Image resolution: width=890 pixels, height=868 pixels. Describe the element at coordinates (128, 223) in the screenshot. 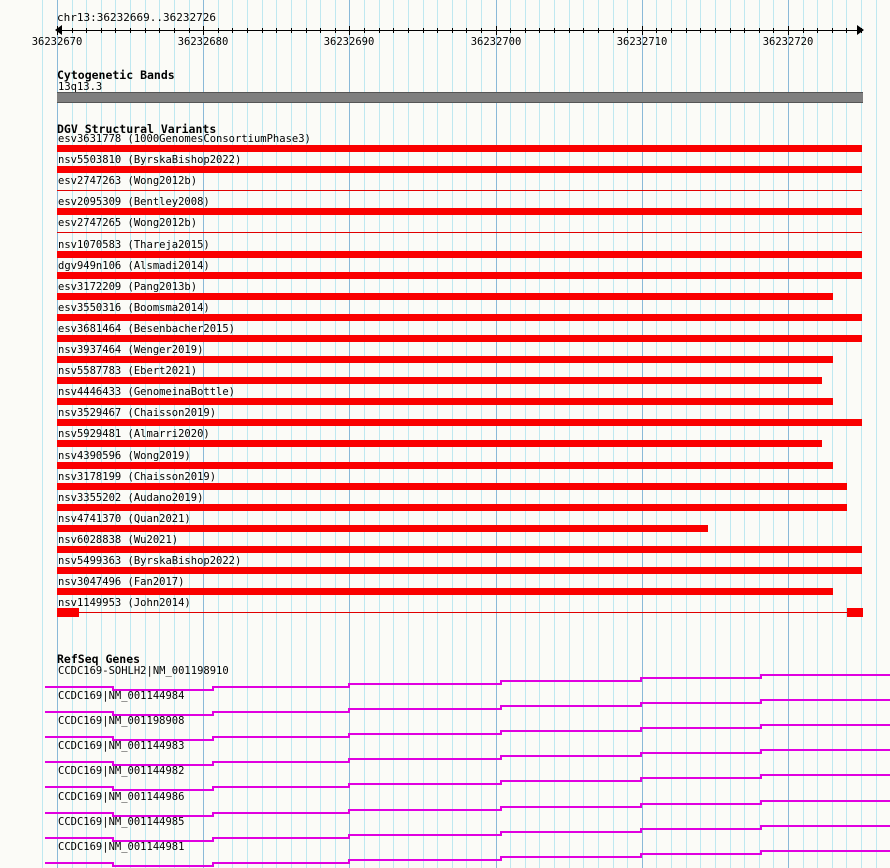

I see `dgv-variant-label: esv2747265 (Wong2012b)` at that location.